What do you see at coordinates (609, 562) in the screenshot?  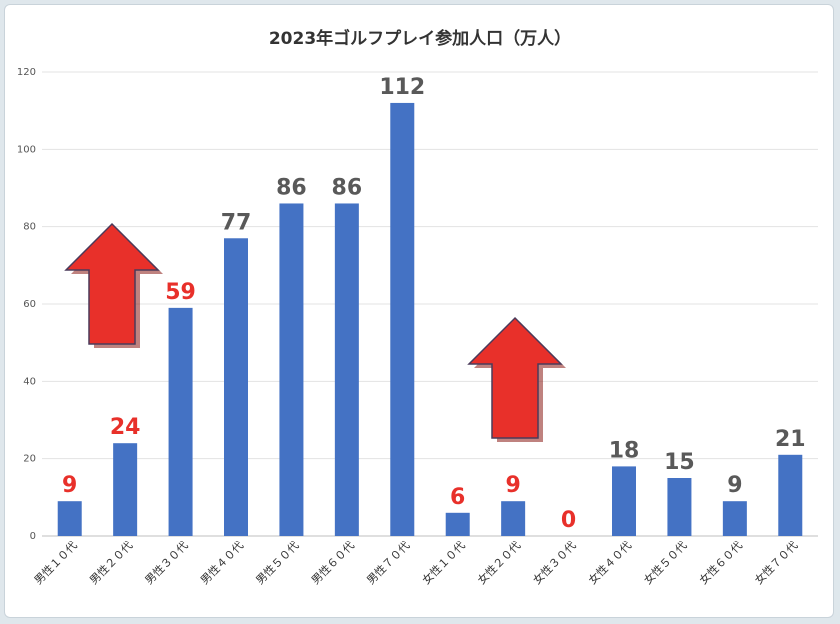 I see `x-tick-label: 女性４０代` at bounding box center [609, 562].